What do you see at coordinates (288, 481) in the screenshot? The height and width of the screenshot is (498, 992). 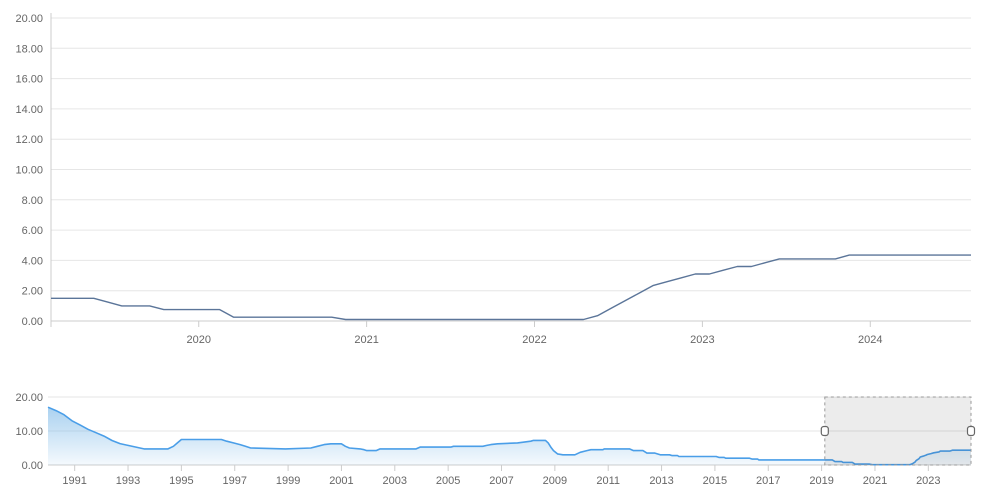 I see `nav-x-tick-label: 1999` at bounding box center [288, 481].